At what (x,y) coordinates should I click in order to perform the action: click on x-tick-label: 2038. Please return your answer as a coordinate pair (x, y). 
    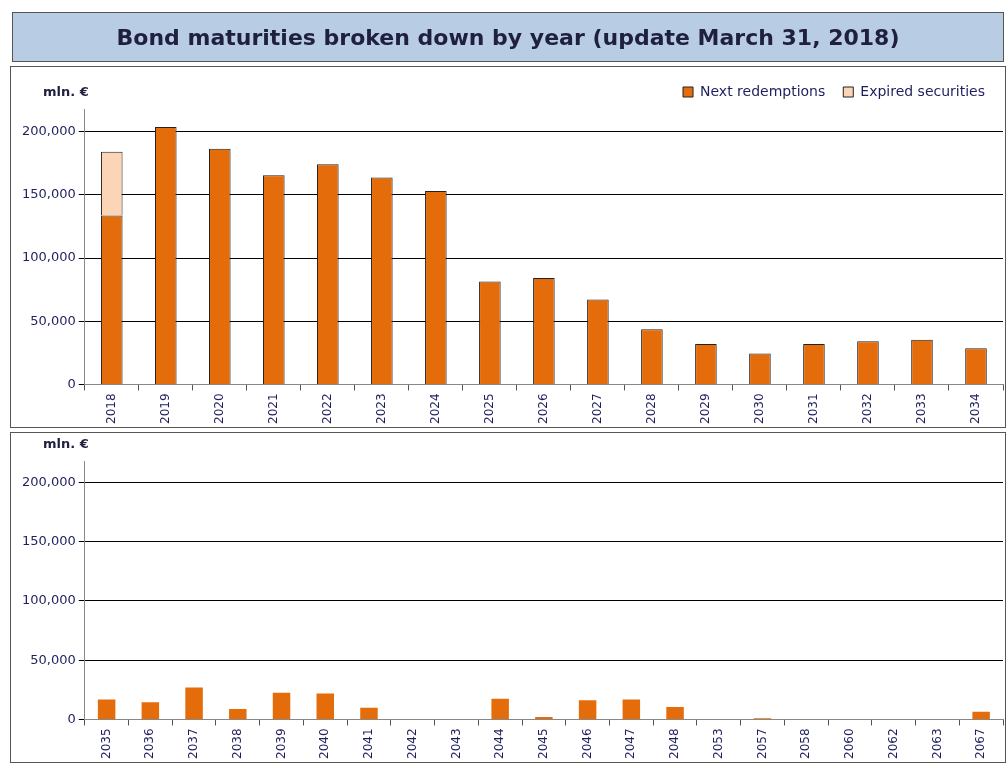
    Looking at the image, I should click on (236, 744).